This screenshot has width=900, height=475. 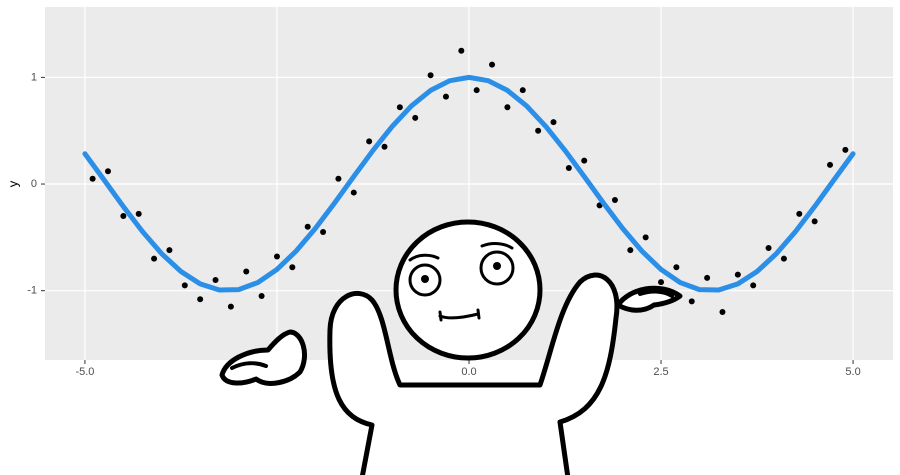 I want to click on y-tick-label: -1, so click(x=32, y=291).